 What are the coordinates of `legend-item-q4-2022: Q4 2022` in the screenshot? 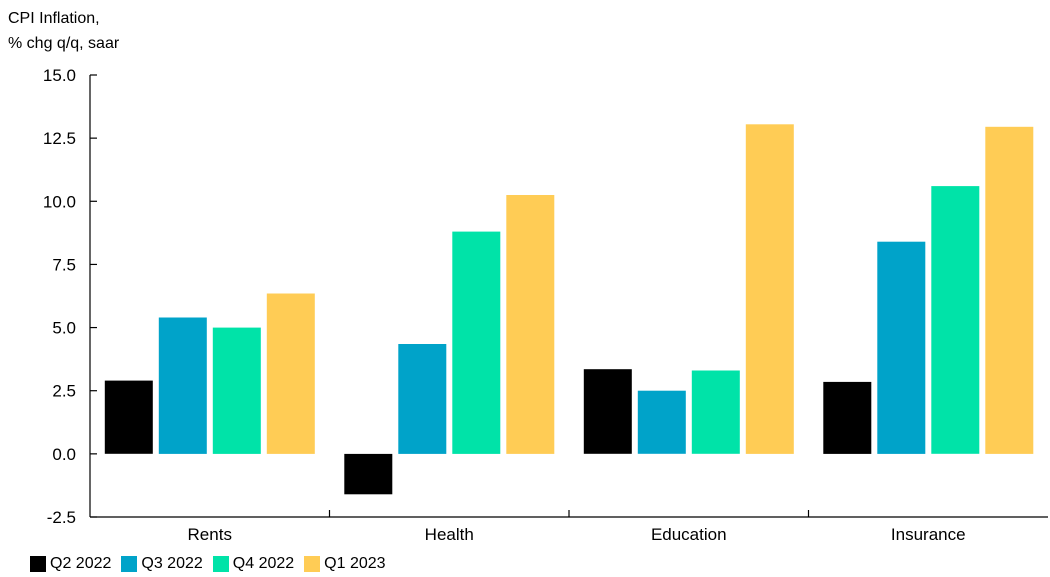 It's located at (253, 564).